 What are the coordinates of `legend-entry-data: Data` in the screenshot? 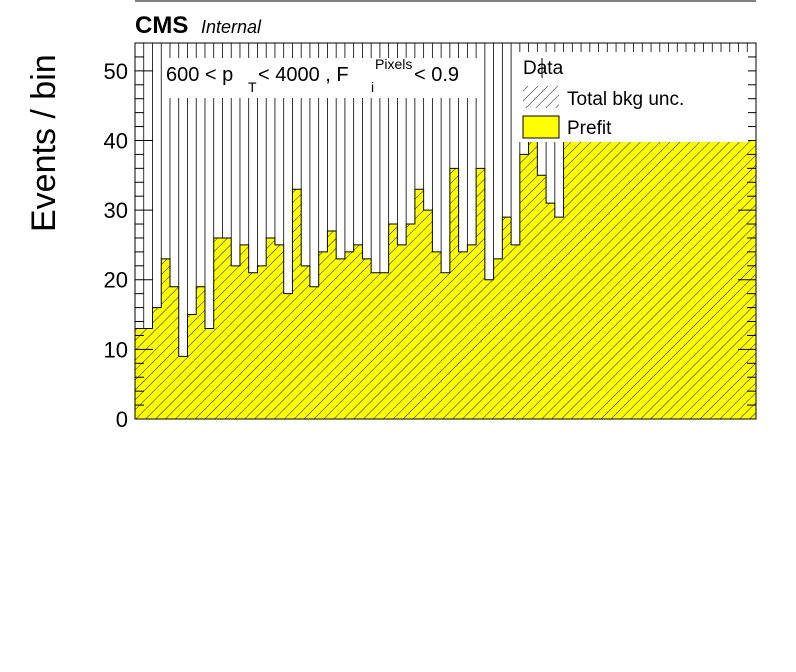 It's located at (543, 68).